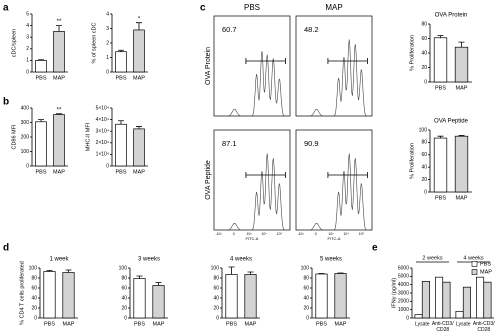 Image resolution: width=500 pixels, height=336 pixels. I want to click on x-tick-label: 0, so click(234, 234).